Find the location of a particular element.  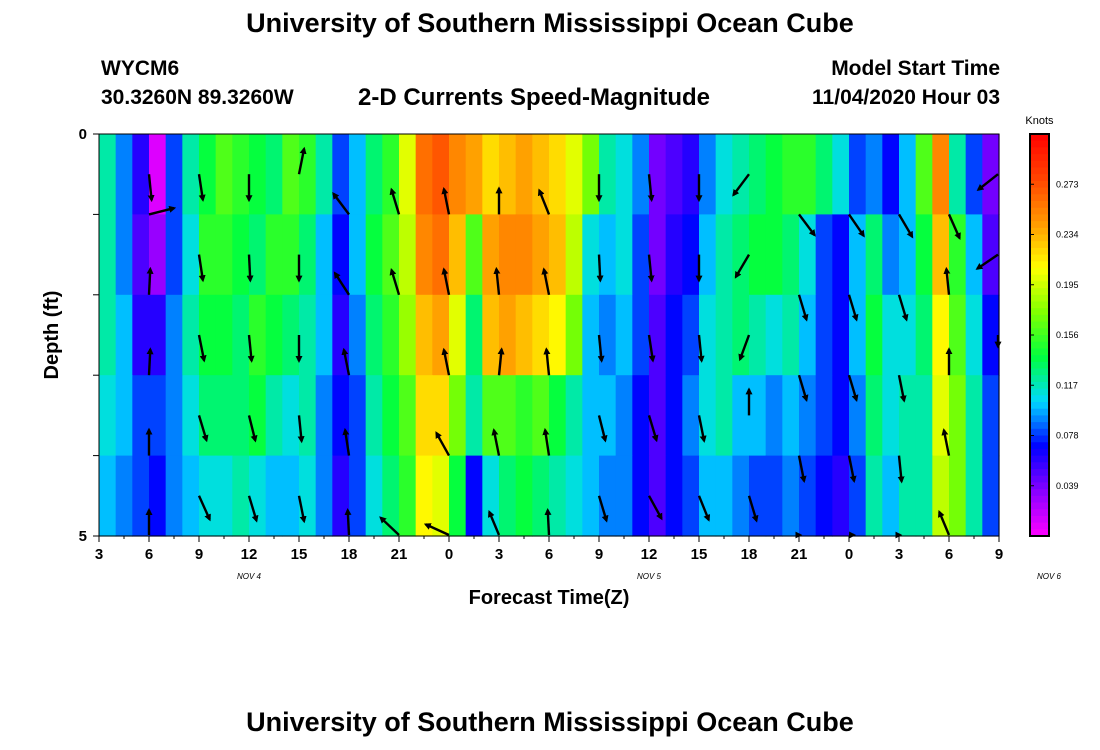

colorbar-tick-label: 0.156 is located at coordinates (1067, 335).